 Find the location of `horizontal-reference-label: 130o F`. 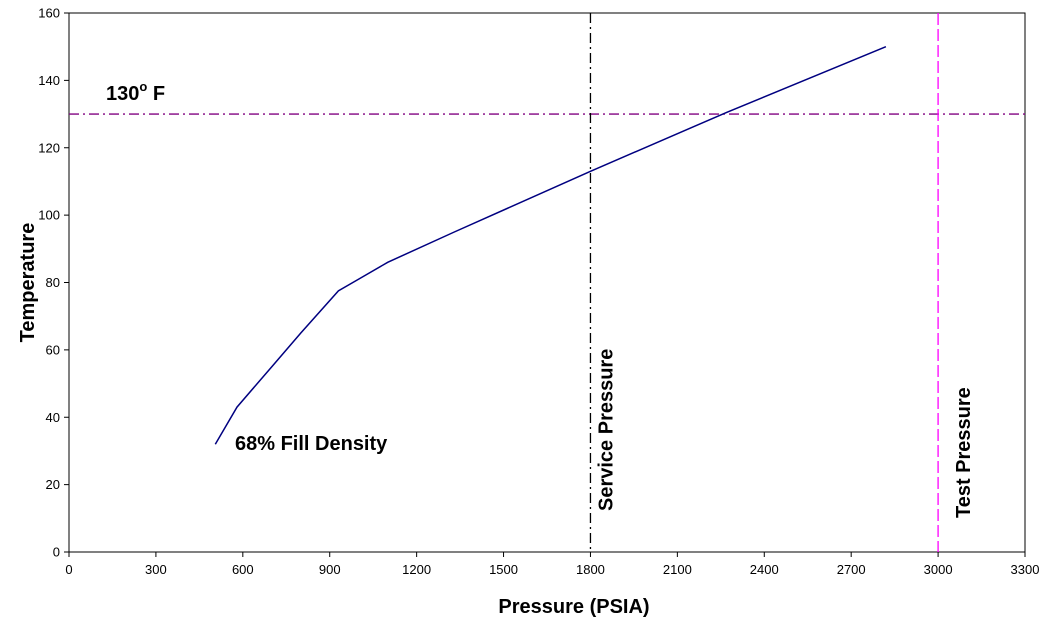

horizontal-reference-label: 130o F is located at coordinates (135, 92).